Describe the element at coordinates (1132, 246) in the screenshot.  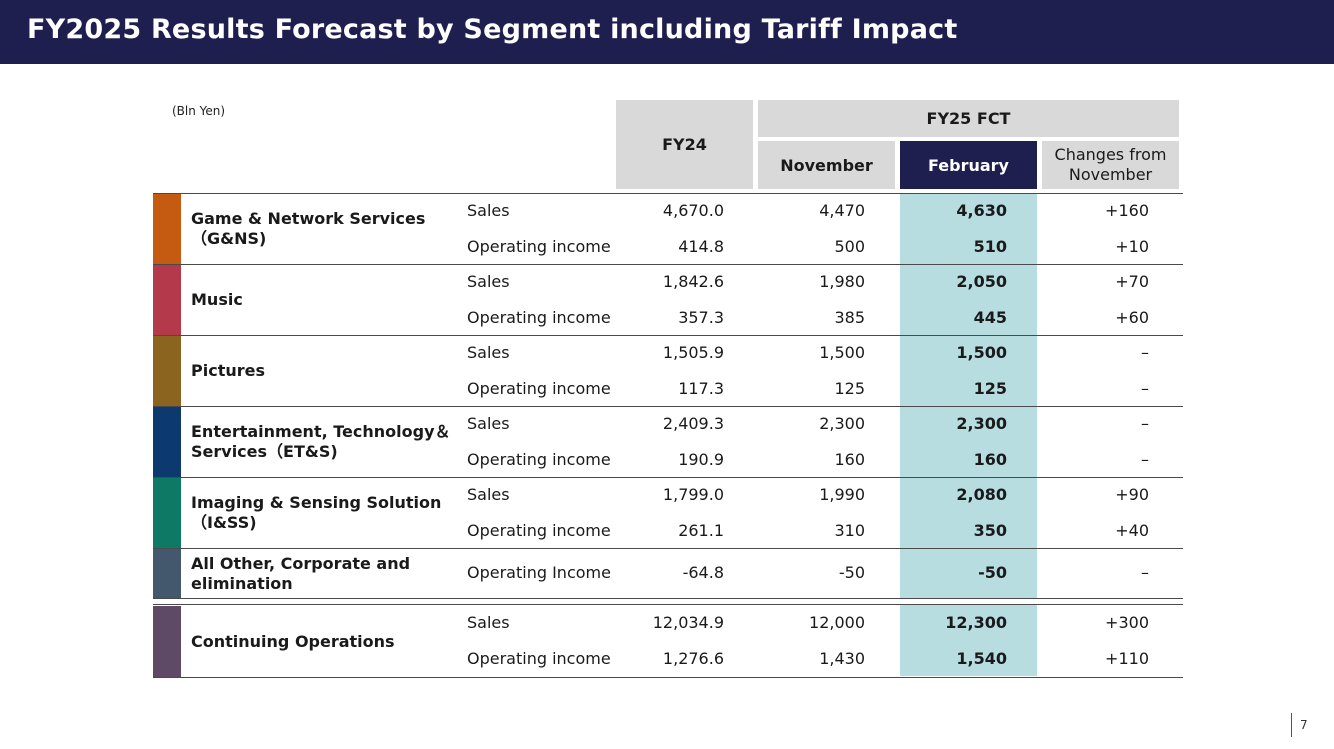
I see `value-change: +10` at that location.